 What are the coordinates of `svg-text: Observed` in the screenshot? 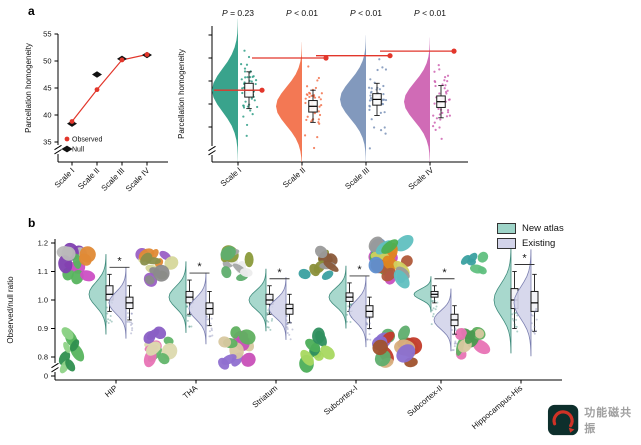 It's located at (87, 140).